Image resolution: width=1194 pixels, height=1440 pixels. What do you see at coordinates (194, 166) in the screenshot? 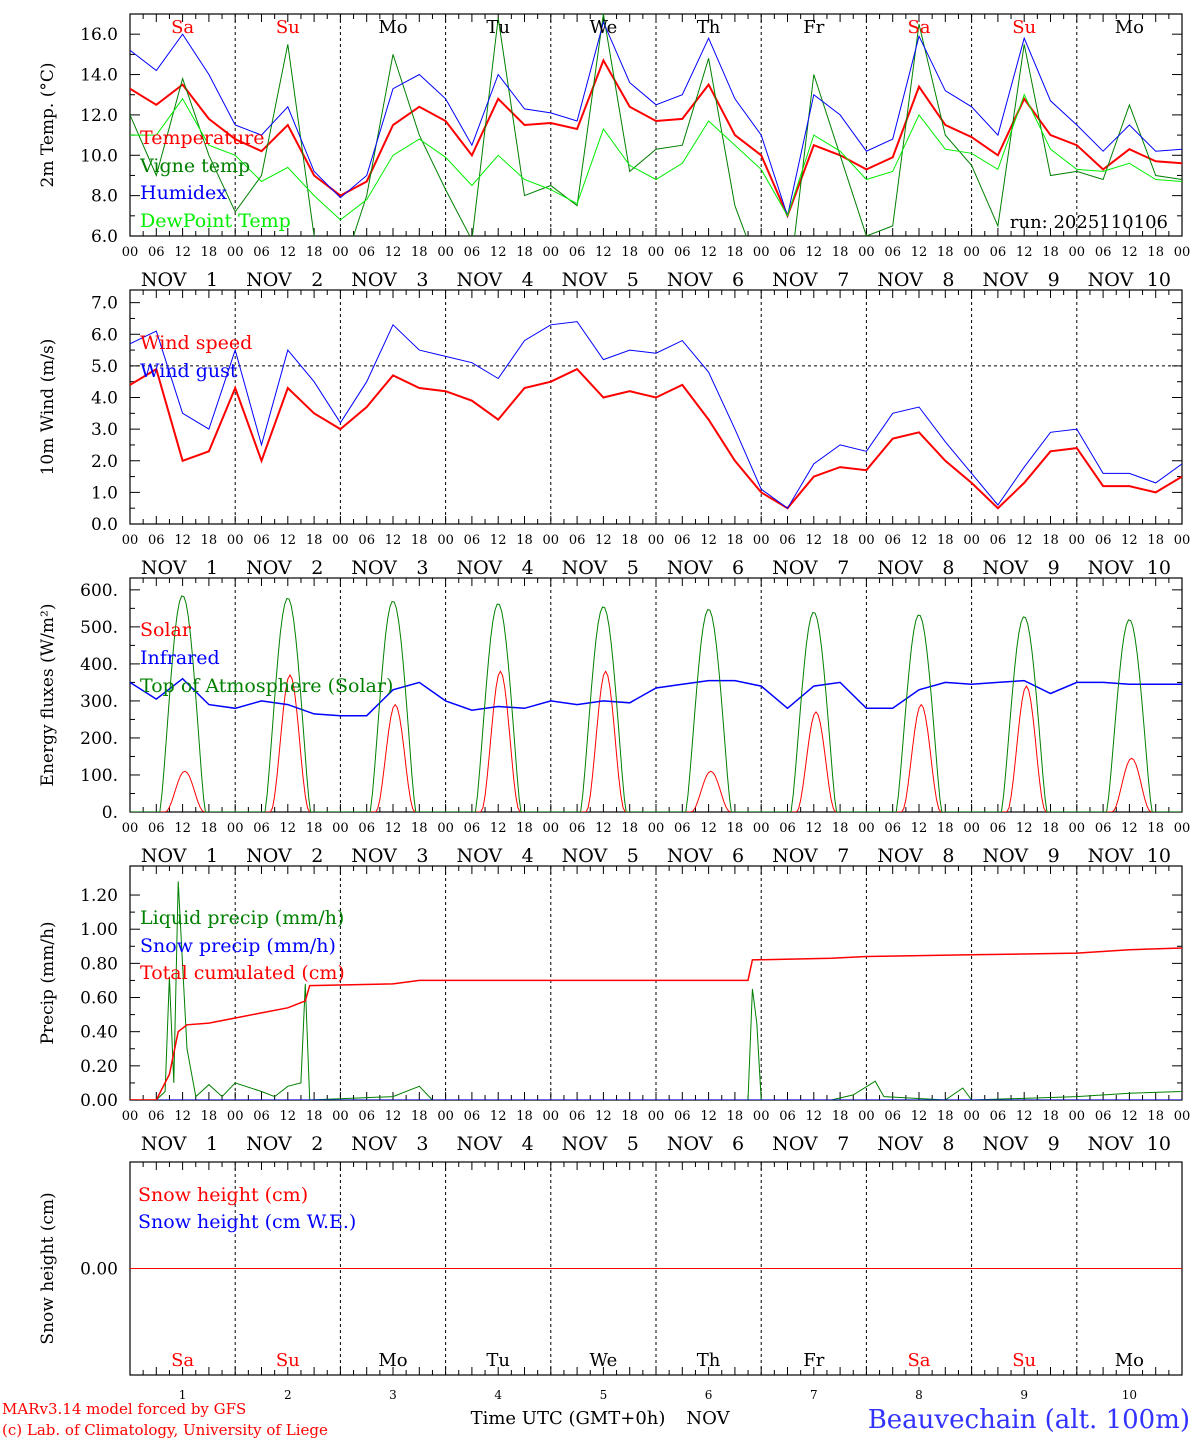
I see `legend-entry: Vigne temp` at bounding box center [194, 166].